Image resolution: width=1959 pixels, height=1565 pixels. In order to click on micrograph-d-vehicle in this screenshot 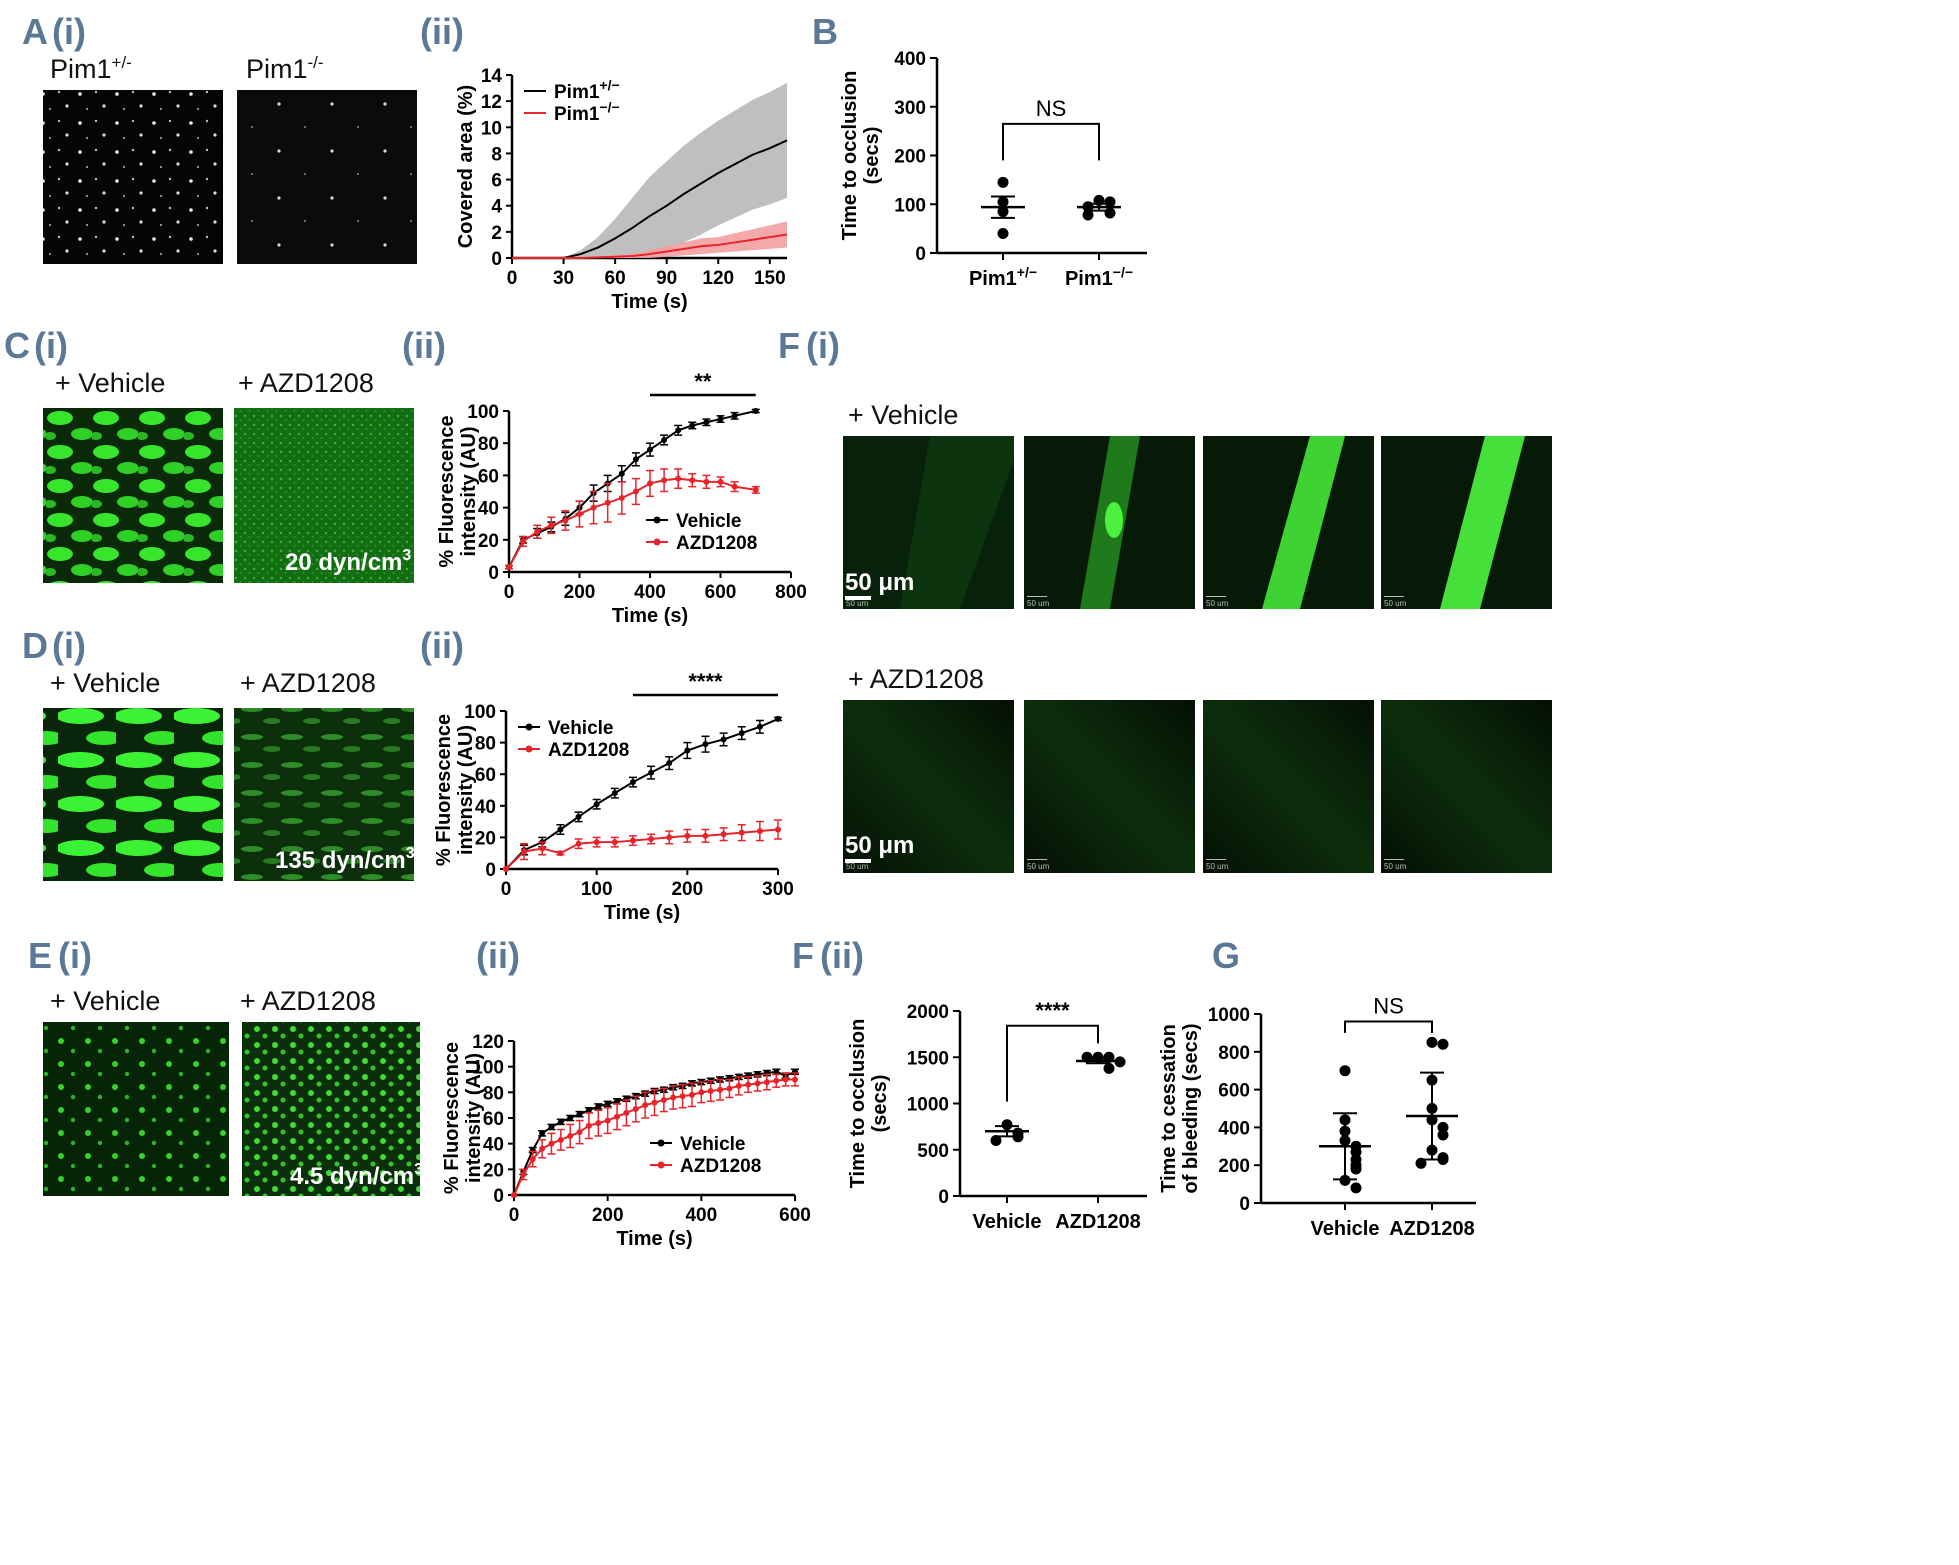, I will do `click(133, 794)`.